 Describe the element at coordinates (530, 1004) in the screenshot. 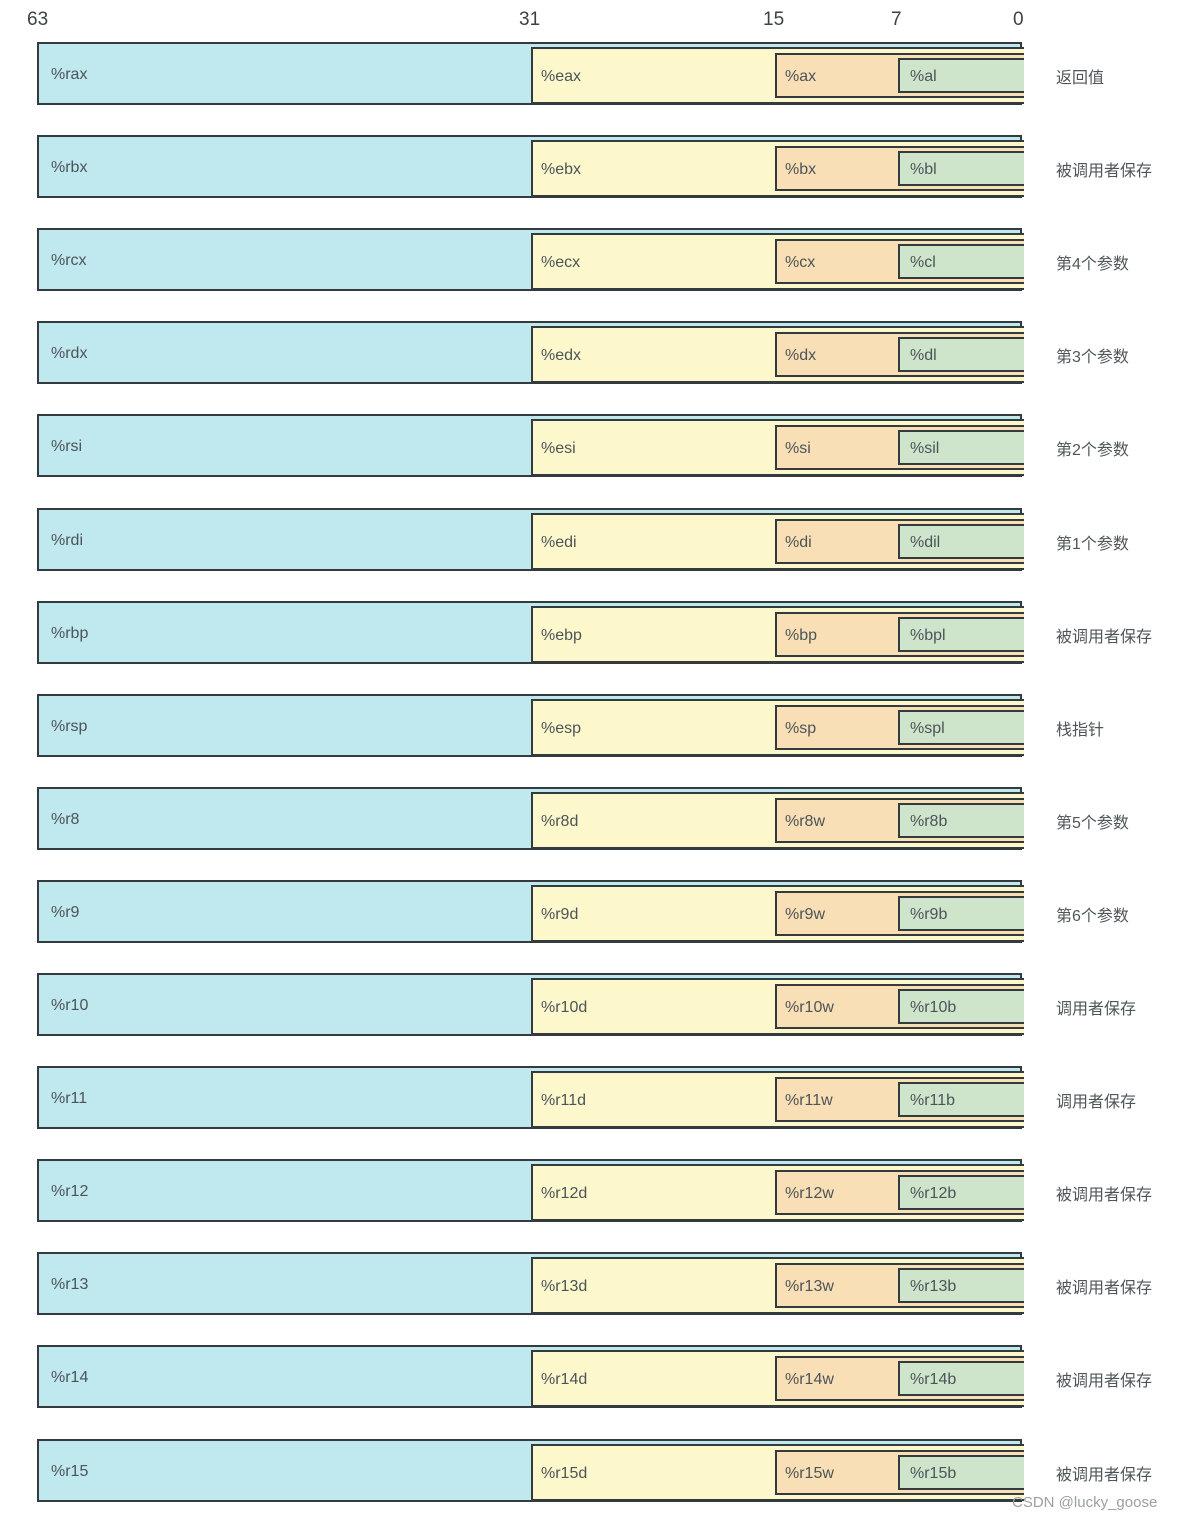

I see `register-row: %r10 %r10d %r10w %r10b` at that location.